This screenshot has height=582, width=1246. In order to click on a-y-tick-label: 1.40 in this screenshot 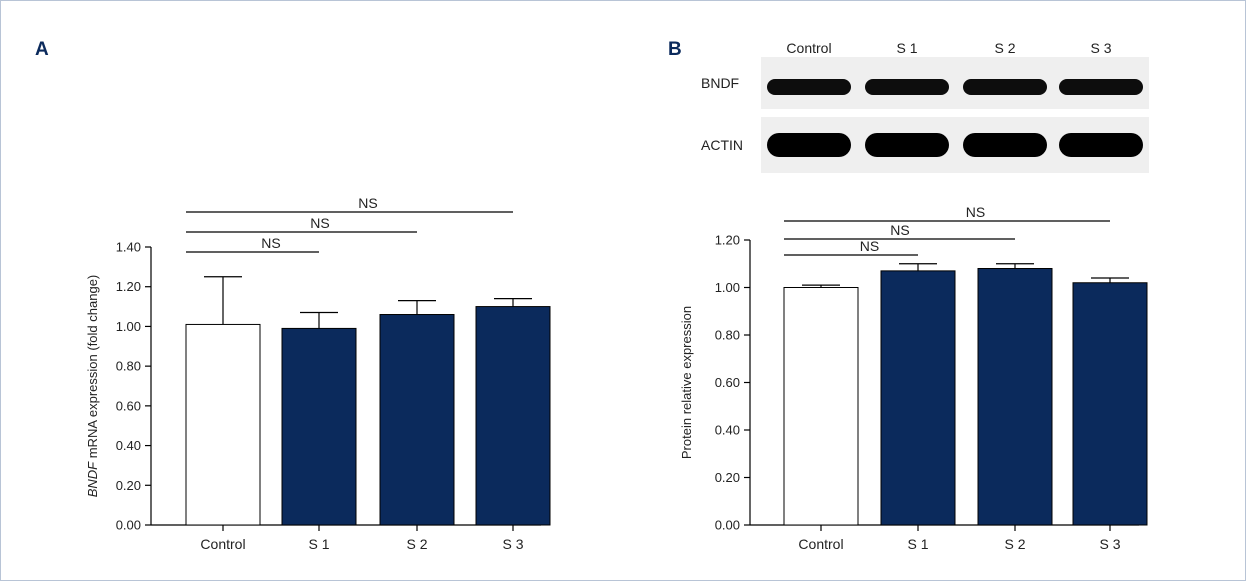, I will do `click(128, 247)`.